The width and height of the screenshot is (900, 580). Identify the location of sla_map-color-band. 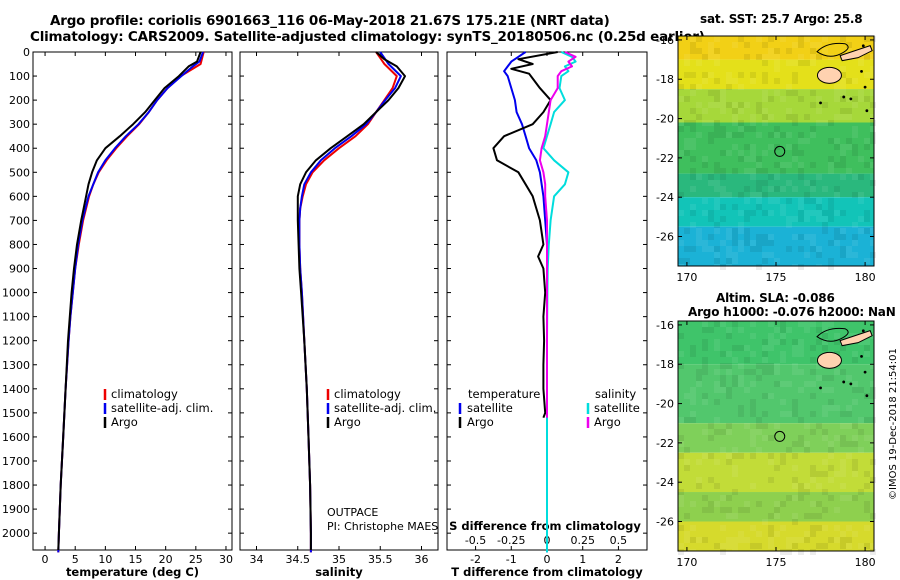
(776, 507).